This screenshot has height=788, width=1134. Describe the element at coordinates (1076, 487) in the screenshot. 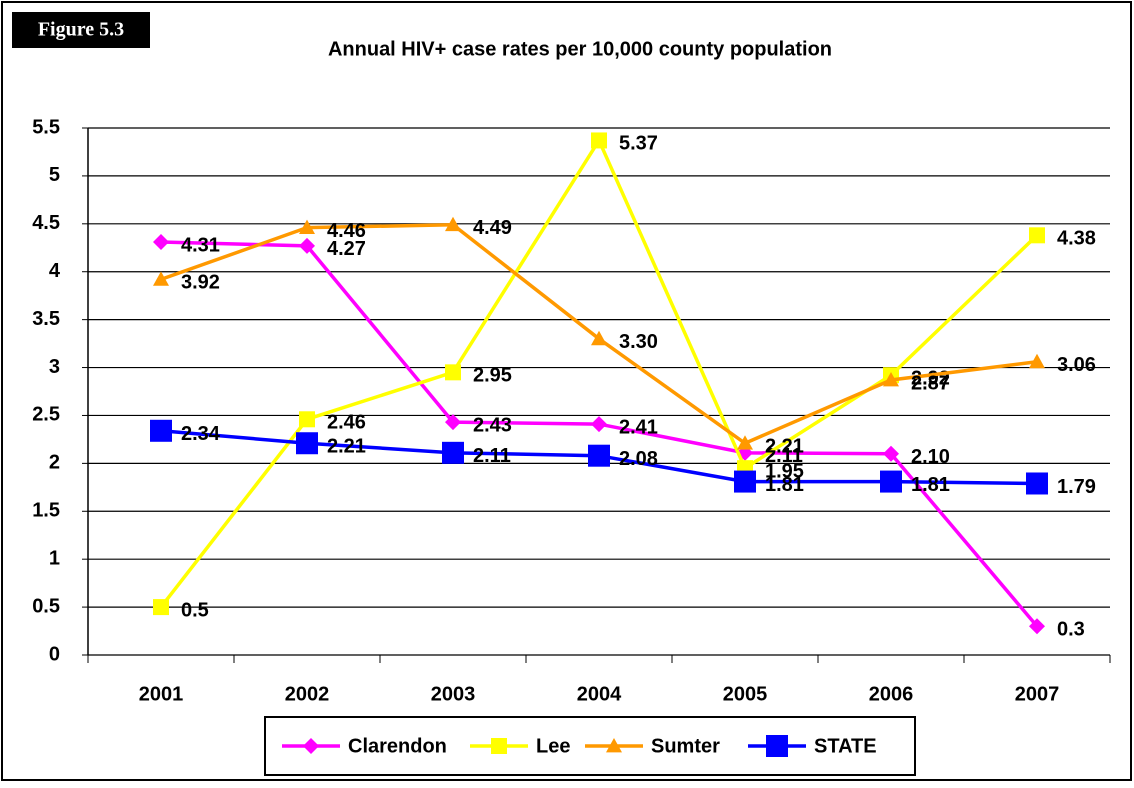

I see `data-label: 1.79` at that location.